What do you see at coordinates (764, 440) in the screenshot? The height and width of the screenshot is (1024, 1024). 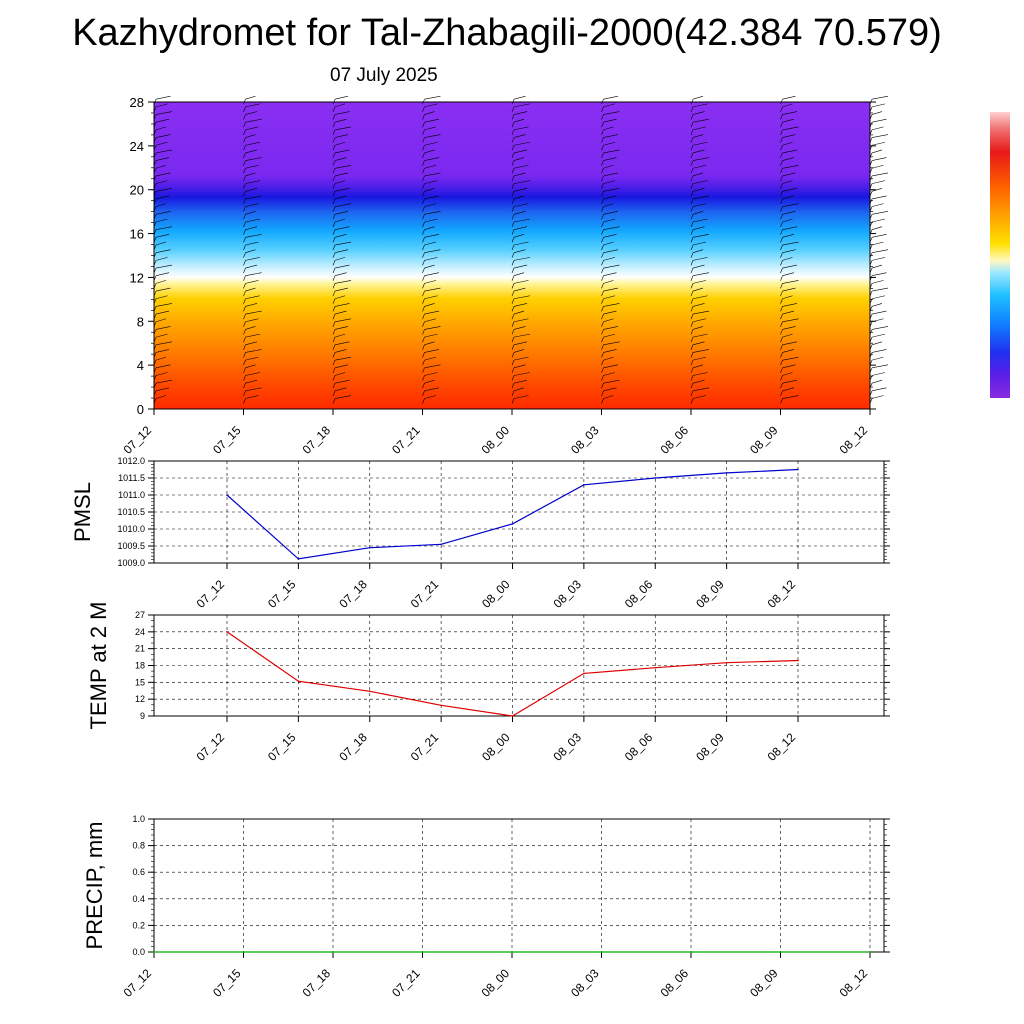 I see `heatmap-x-tick-label: 08_09` at bounding box center [764, 440].